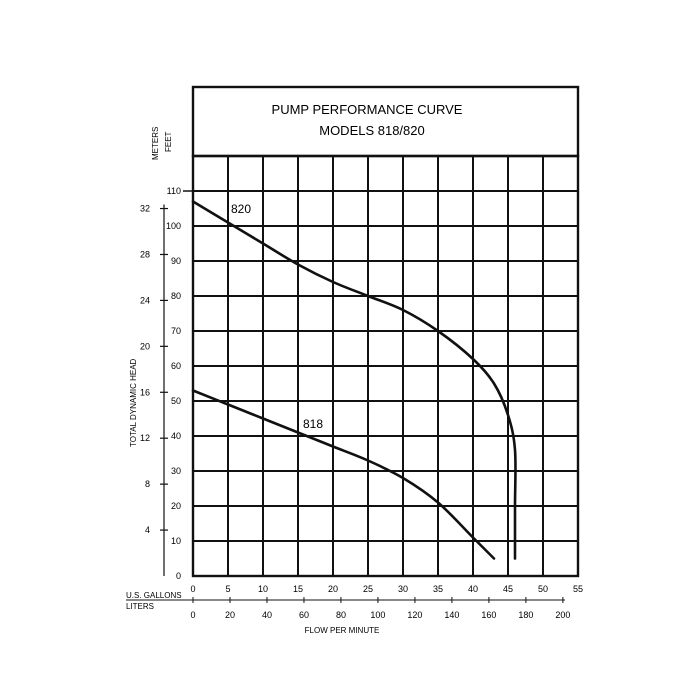  What do you see at coordinates (176, 296) in the screenshot?
I see `y-tick-feet: 80` at bounding box center [176, 296].